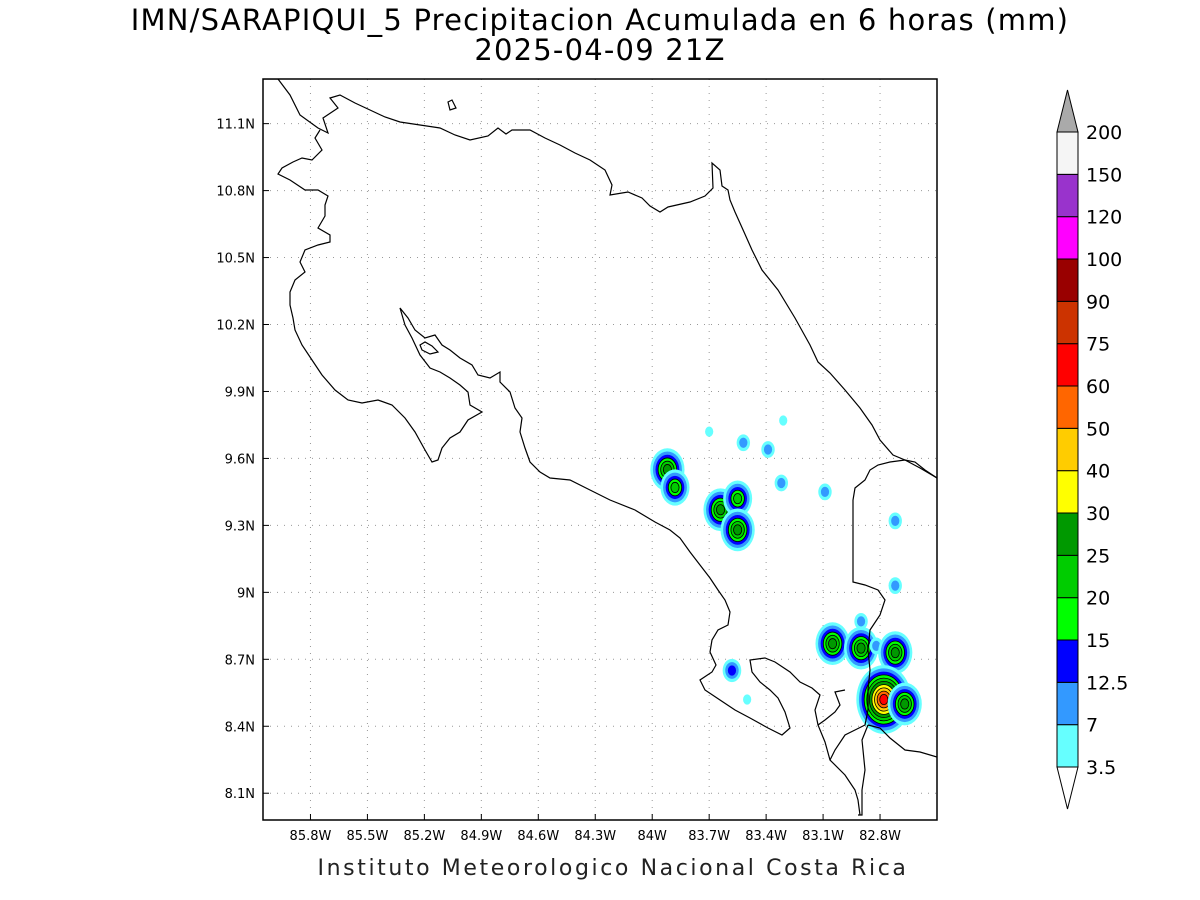 This screenshot has height=900, width=1200. Describe the element at coordinates (1092, 449) in the screenshot. I see `colorbar: 3.5 7 12.5 15 20 25 30 40 50 60 75 90 100 120 150 200` at that location.